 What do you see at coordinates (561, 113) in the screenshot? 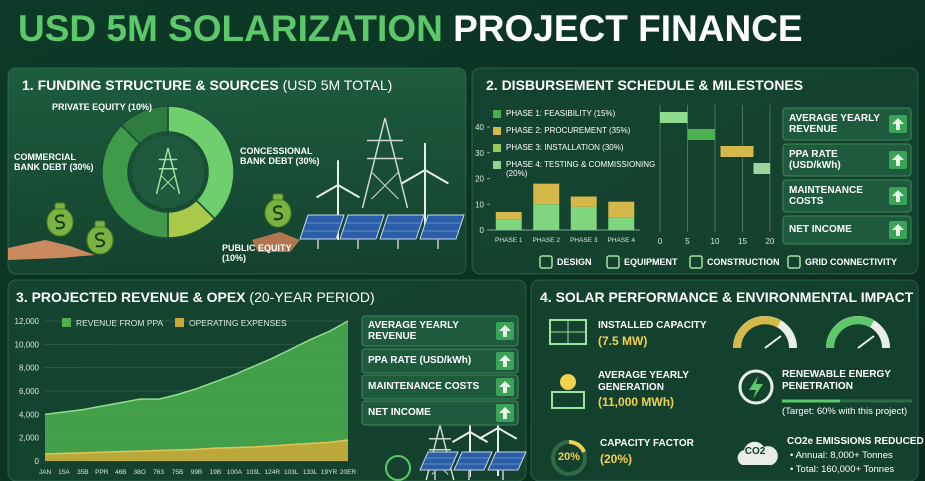
I see `legend-label: PHASE 1: FEASIBILITY (15%)` at bounding box center [561, 113].